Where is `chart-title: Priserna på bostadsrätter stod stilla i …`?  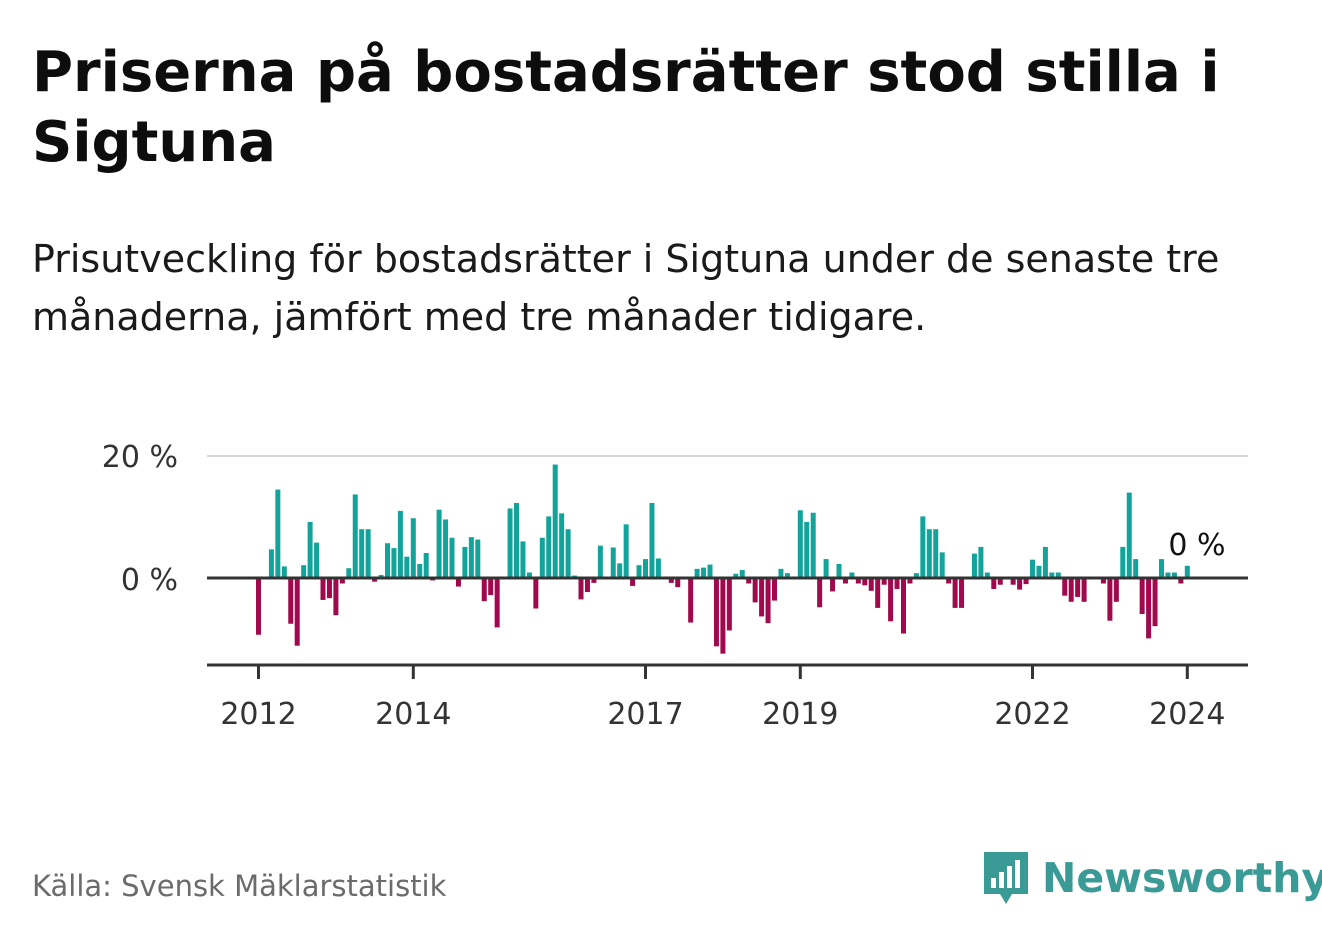
chart-title: Priserna på bostadsrätter stod stilla i … is located at coordinates (626, 107).